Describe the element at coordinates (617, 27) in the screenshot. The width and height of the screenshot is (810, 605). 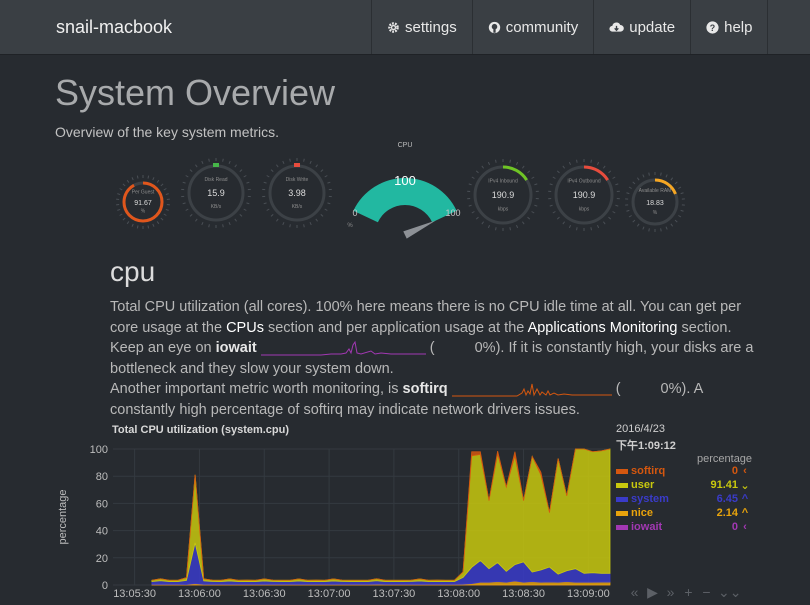
I see `cloud-download-icon` at that location.